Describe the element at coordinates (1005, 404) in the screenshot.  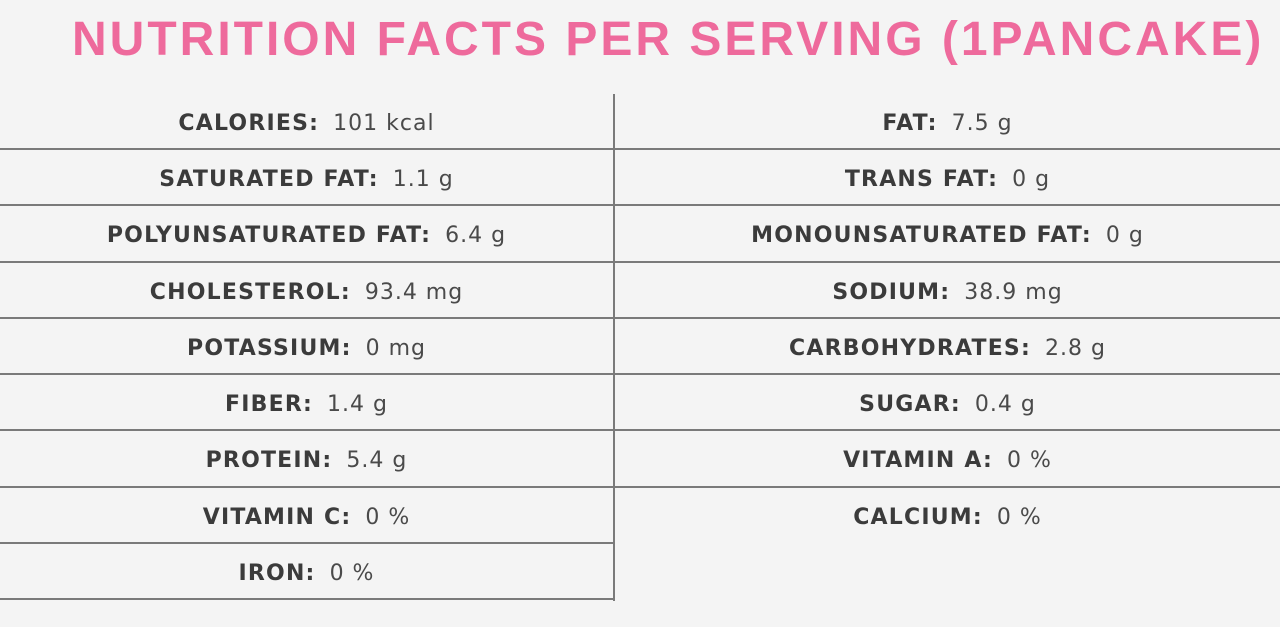
I see `nutrient-value: 0.4 g` at that location.